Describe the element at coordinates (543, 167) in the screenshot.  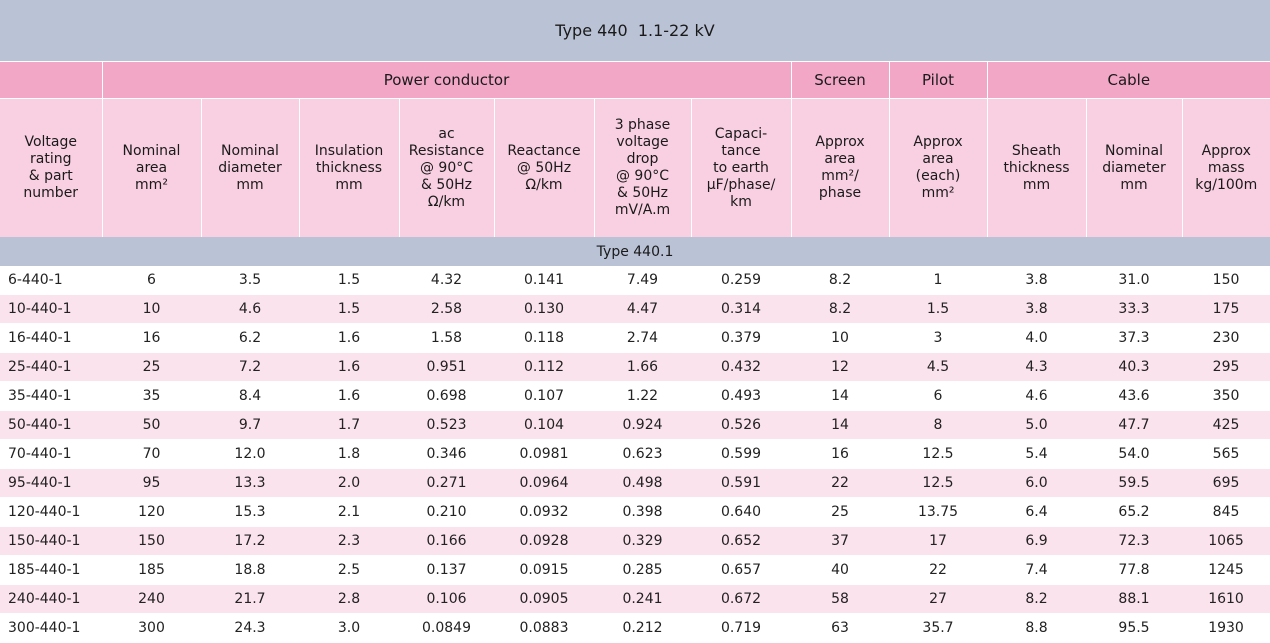
I see `column-header-reactance: Reactance @ 50Hz Ω/km` at that location.